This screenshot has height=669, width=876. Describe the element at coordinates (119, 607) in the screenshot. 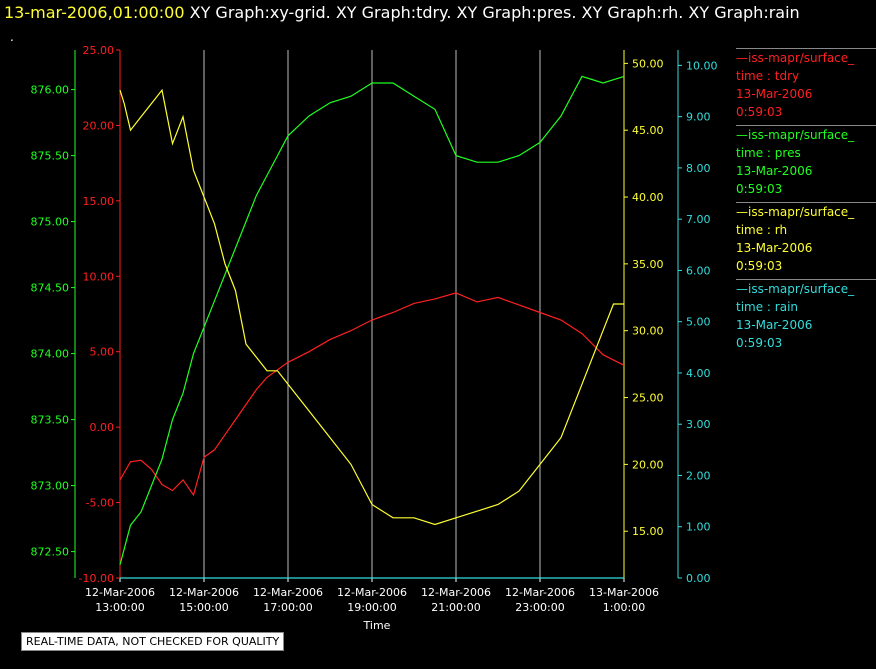

I see `x-tick-time: 13:00:00` at that location.